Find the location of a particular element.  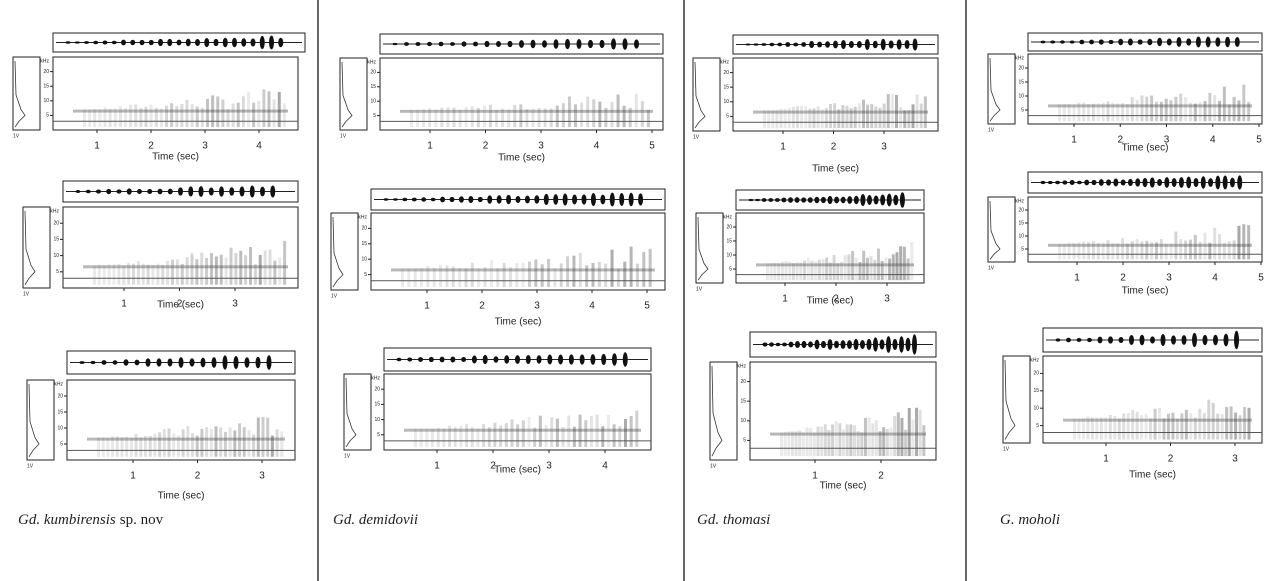

x-tick-label: 2 is located at coordinates (881, 476).